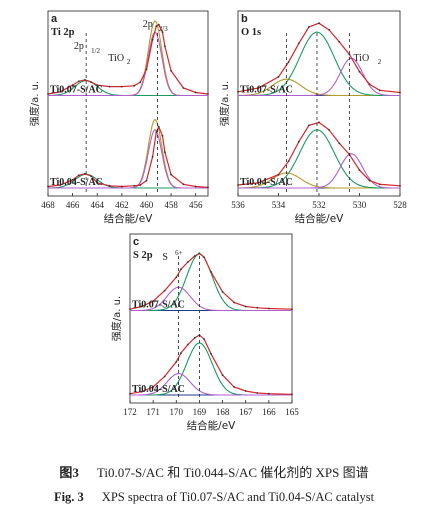 This screenshot has height=523, width=428. Describe the element at coordinates (200, 412) in the screenshot. I see `x-tick-label: 169` at that location.